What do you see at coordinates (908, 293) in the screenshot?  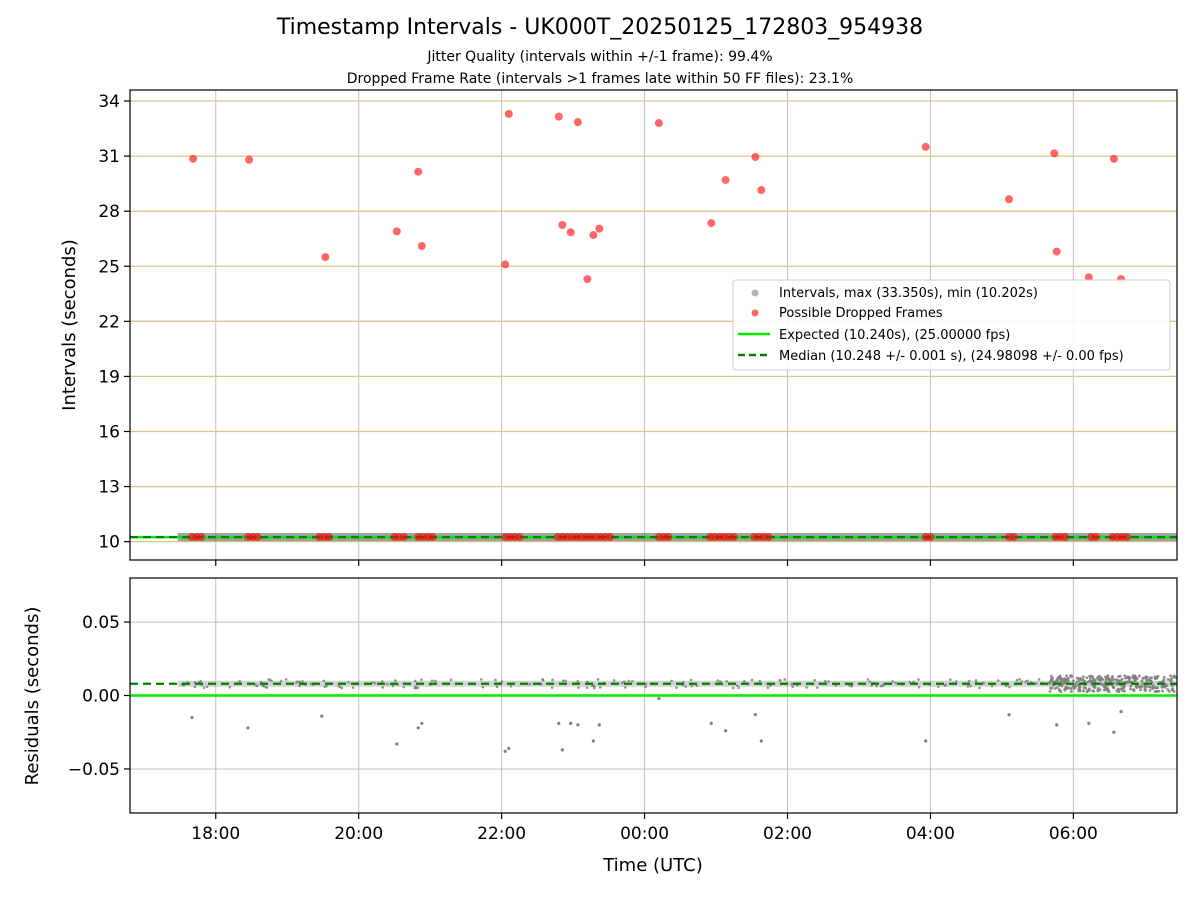 I see `legend-entry-intervals: Intervals, max (33.350s), min (10.202s)` at bounding box center [908, 293].